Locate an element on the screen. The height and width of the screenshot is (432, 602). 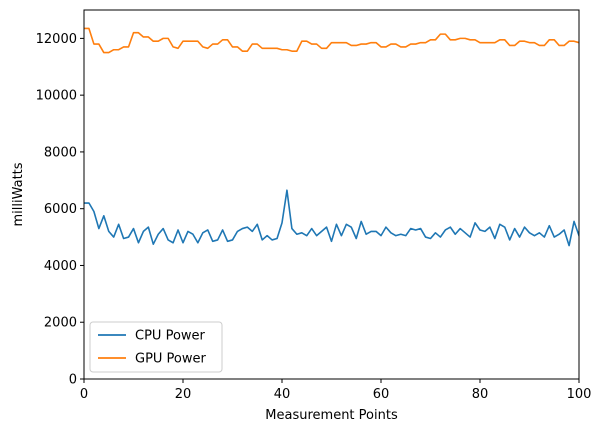
series-line-cpu-power is located at coordinates (331, 218).